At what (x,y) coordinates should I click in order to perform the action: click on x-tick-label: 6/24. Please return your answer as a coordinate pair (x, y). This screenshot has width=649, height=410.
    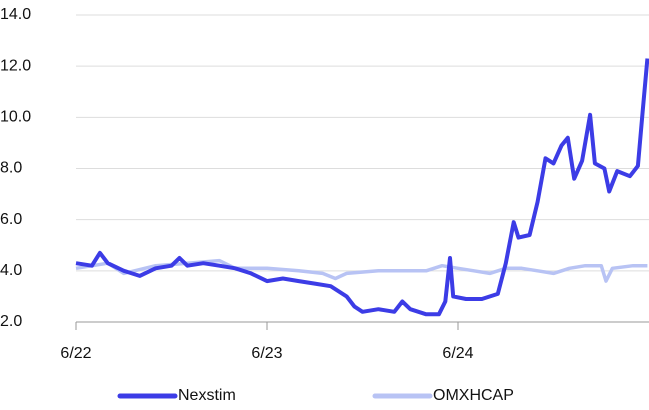
    Looking at the image, I should click on (457, 353).